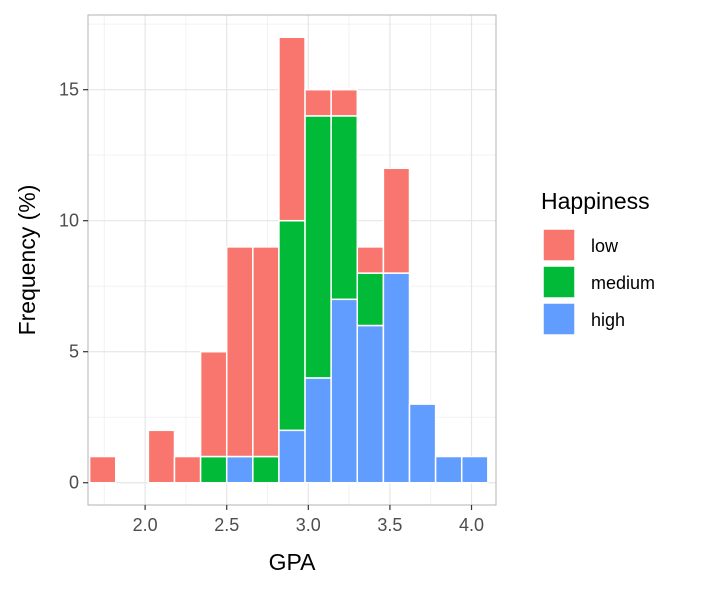 The width and height of the screenshot is (708, 590). I want to click on legend-items: low medium high, so click(598, 282).